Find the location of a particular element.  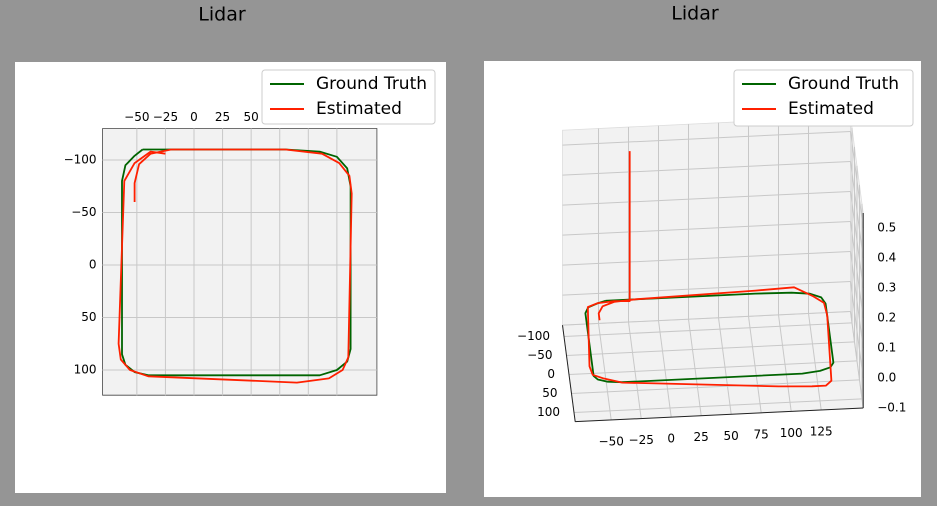

pane is located at coordinates (713, 367).